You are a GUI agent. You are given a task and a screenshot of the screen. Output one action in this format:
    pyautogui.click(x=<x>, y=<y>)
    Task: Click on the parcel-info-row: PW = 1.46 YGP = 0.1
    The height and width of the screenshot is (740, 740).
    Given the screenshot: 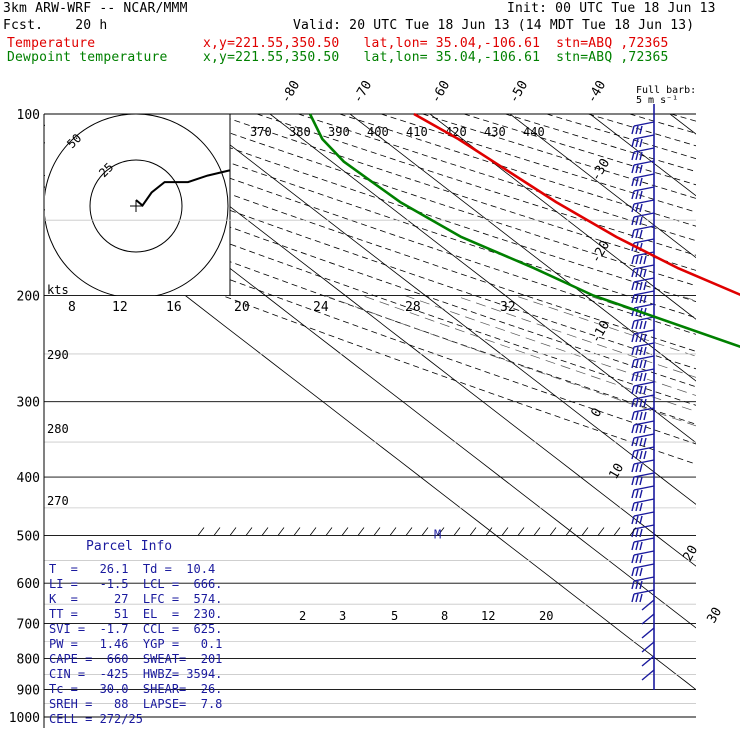 What is the action you would take?
    pyautogui.click(x=136, y=644)
    